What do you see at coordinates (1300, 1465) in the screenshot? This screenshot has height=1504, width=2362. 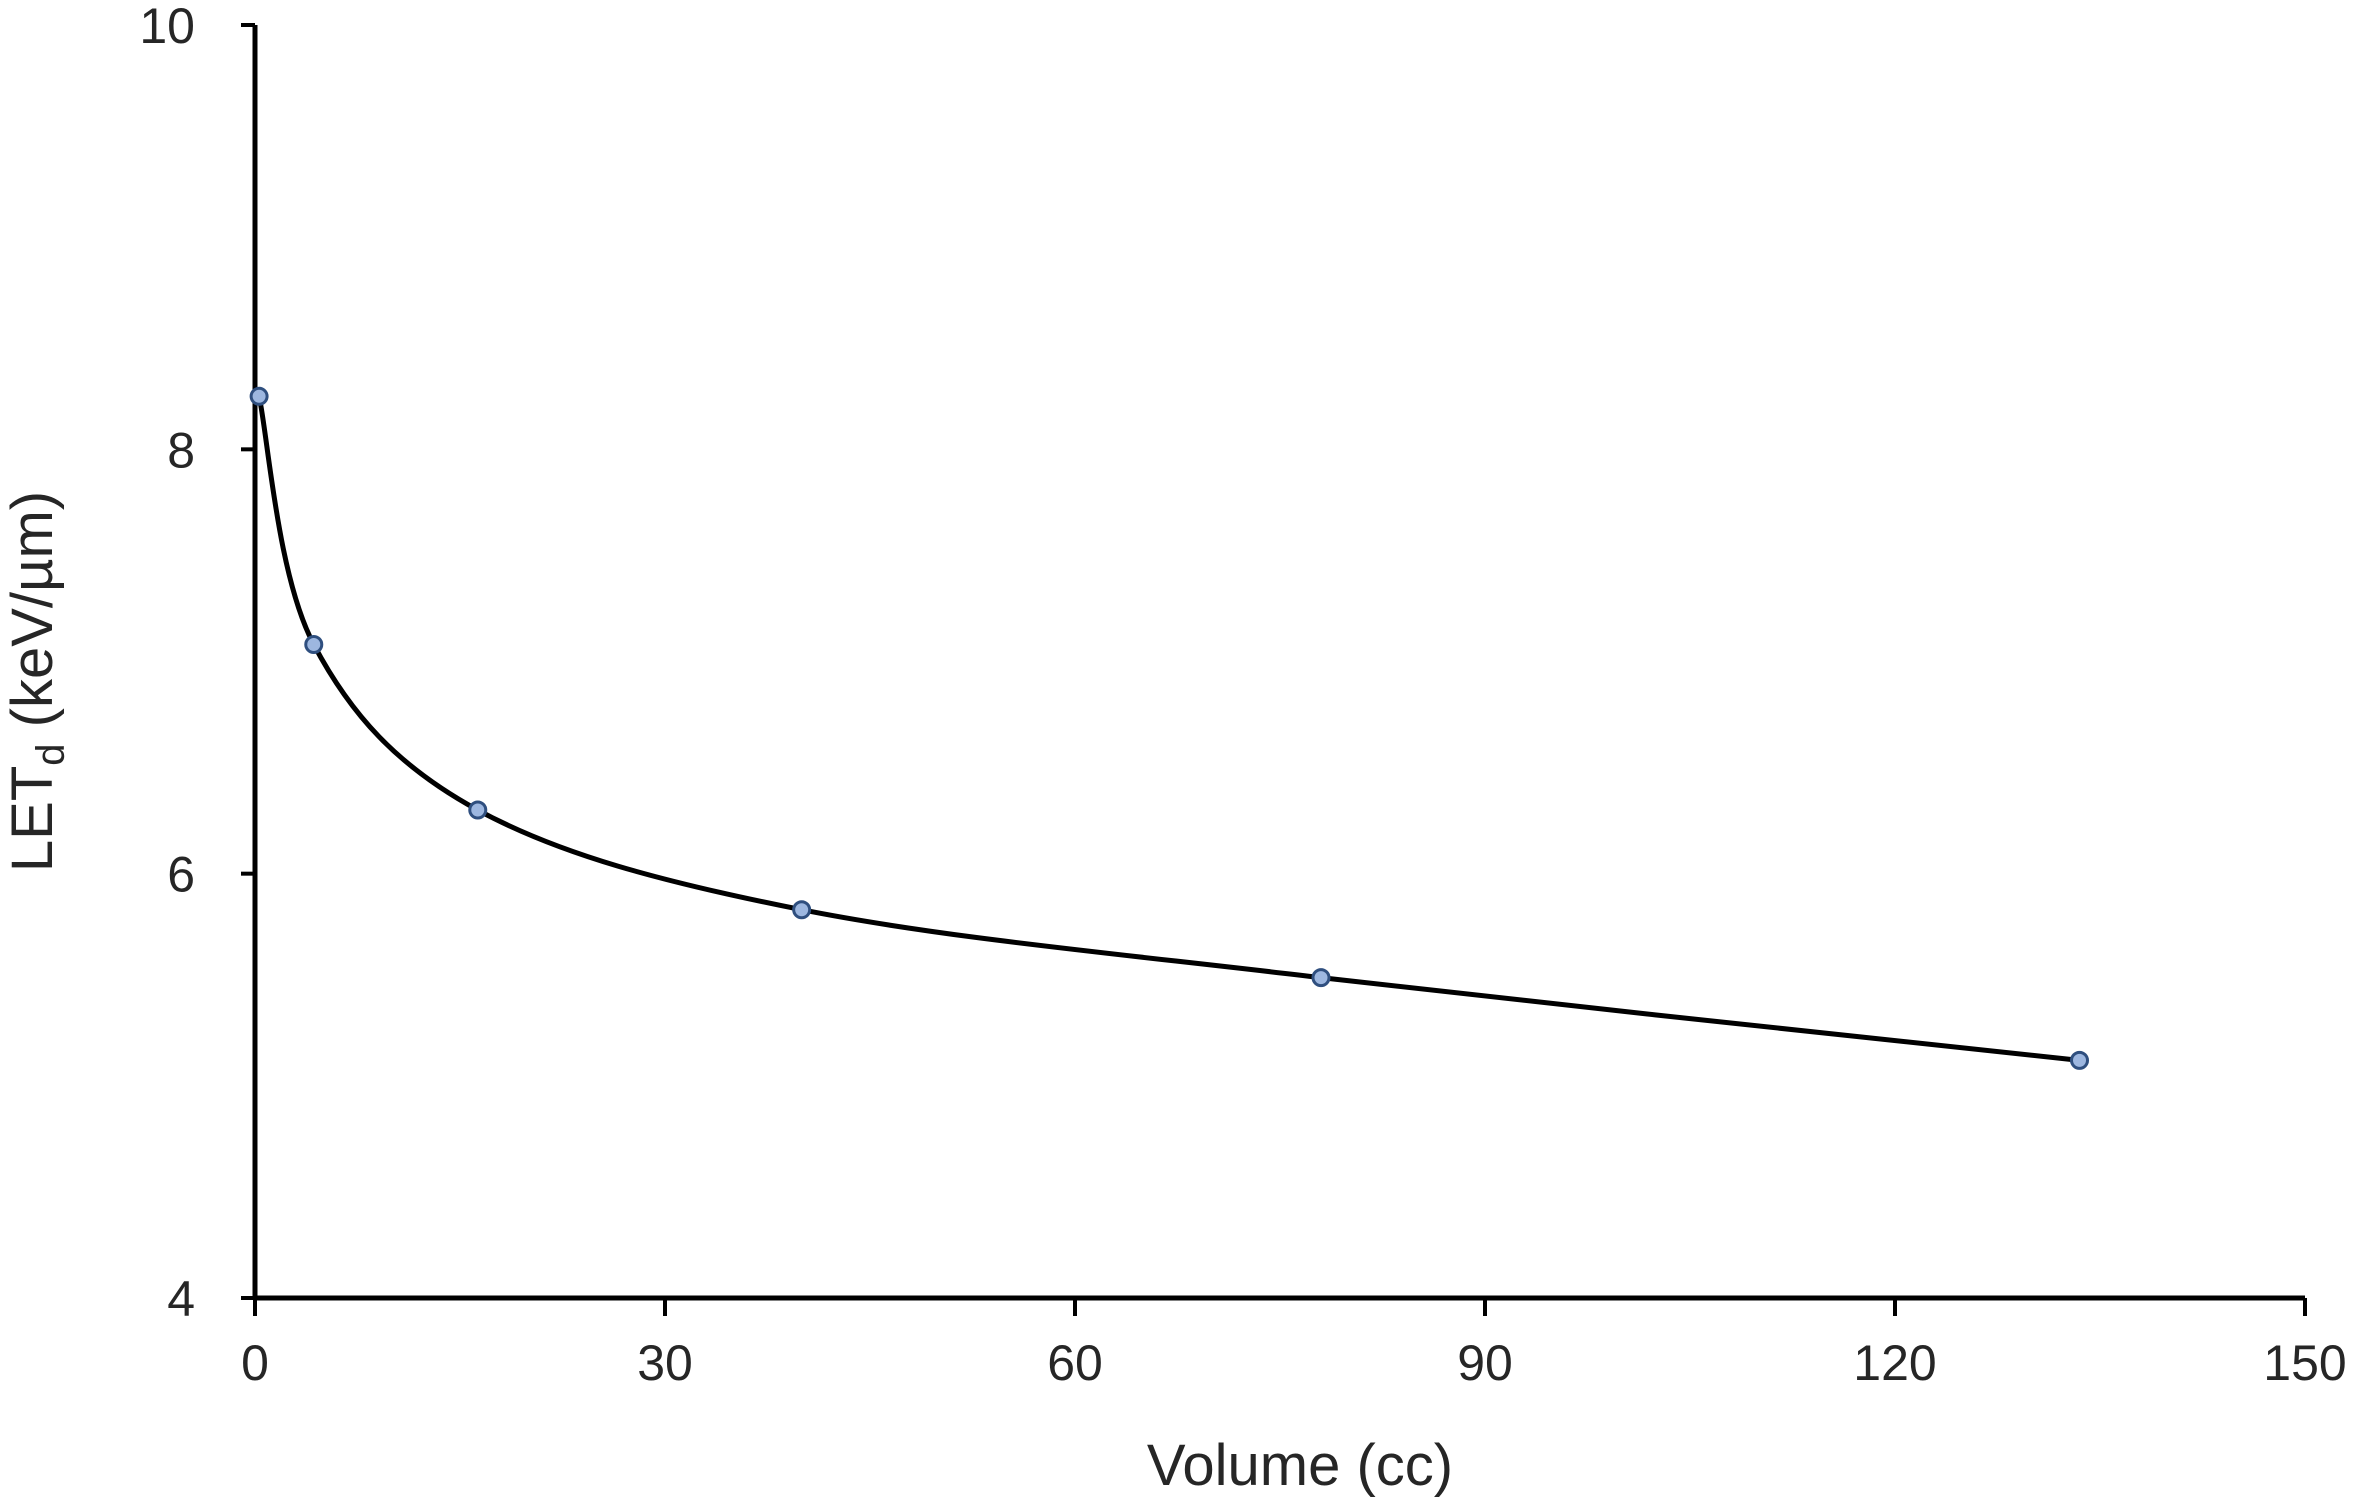 I see `x-axis-title: Volume (cc)` at bounding box center [1300, 1465].